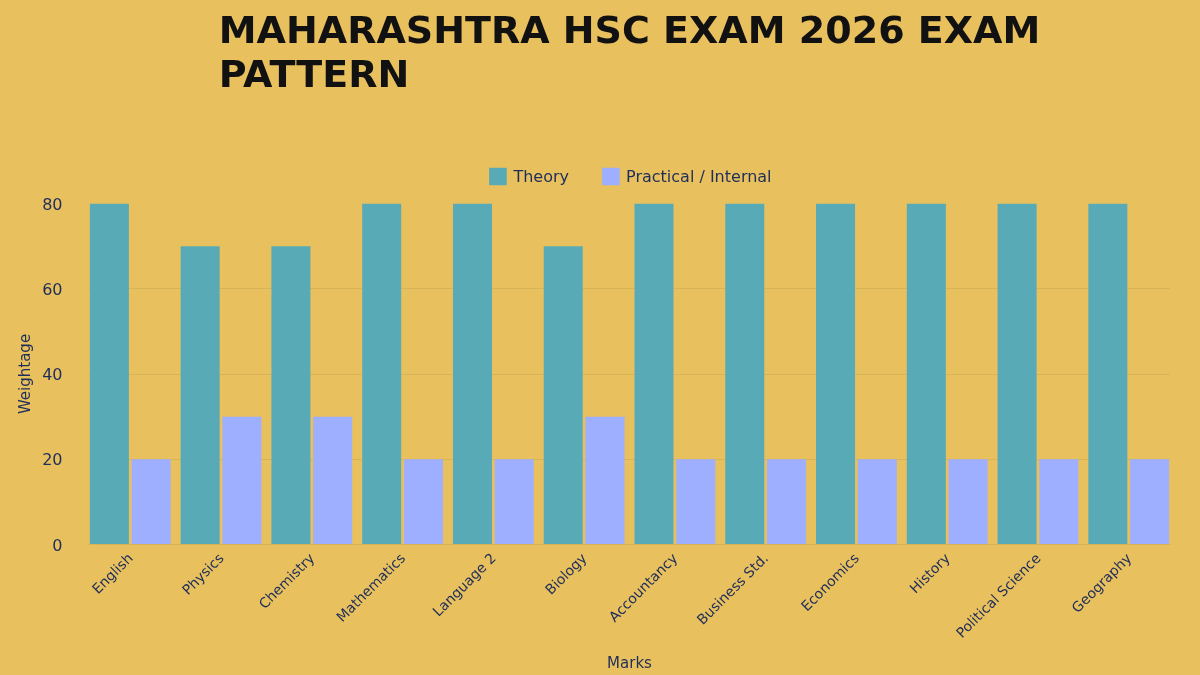  I want to click on legend-label: Practical / Internal, so click(699, 176).